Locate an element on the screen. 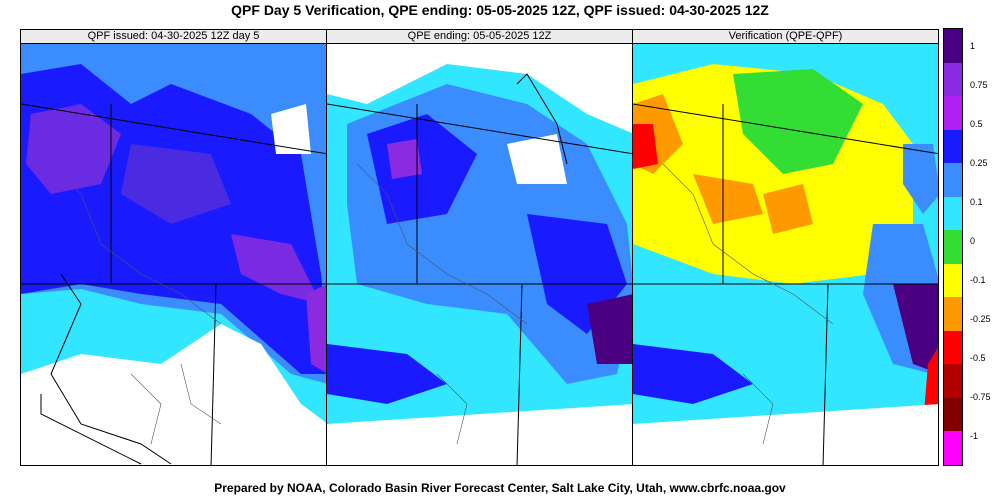 This screenshot has width=1000, height=500. panel-header-qpe: QPE ending: 05-05-2025 12Z is located at coordinates (479, 37).